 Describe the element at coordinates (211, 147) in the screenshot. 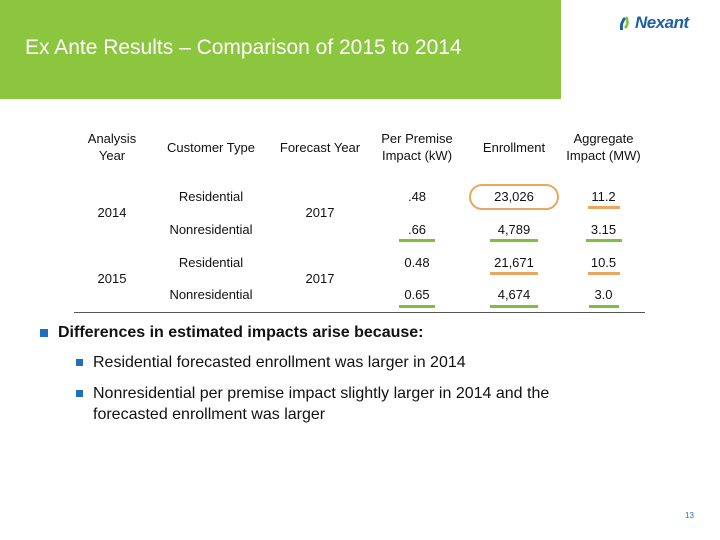

I see `header-customer-type: Customer Type` at that location.